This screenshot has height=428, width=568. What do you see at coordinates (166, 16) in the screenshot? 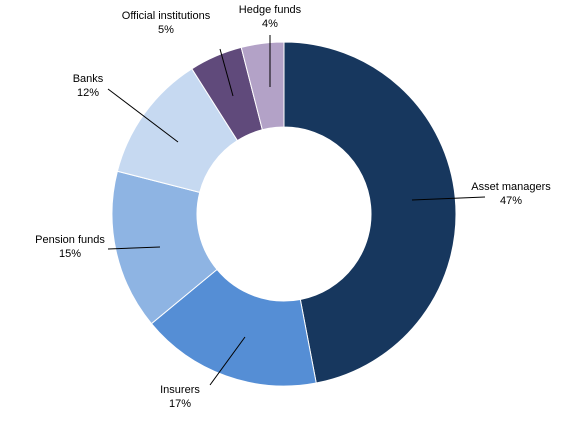
I see `label-name-official-institutions: Official institutions` at bounding box center [166, 16].